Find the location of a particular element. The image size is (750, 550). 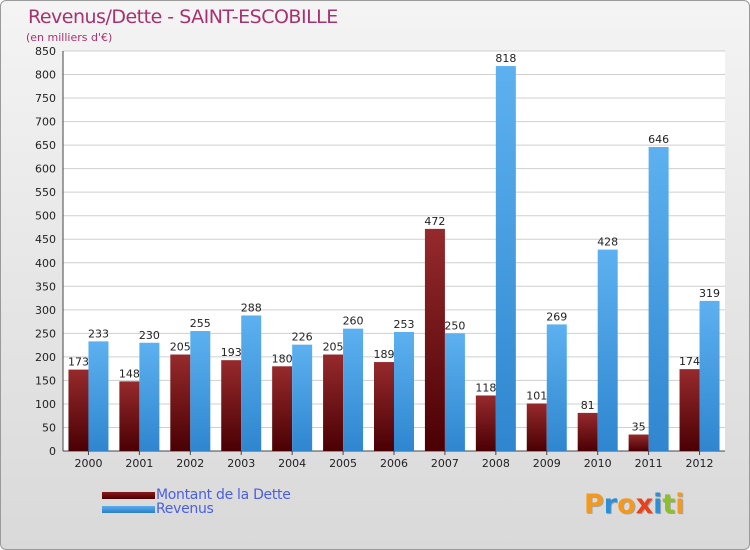

data-label-debt: 180 is located at coordinates (282, 358).